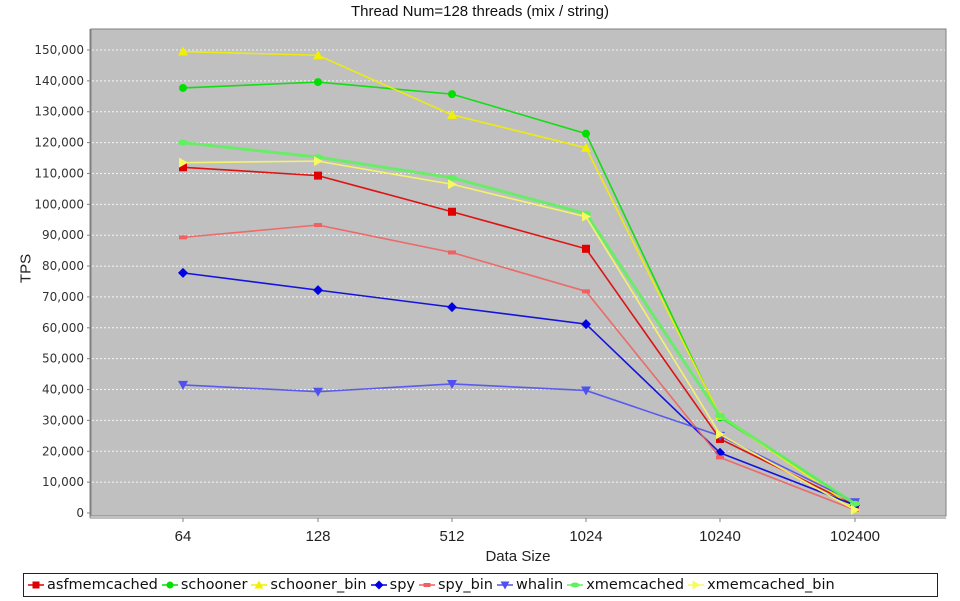  I want to click on legend-label: xmemcached, so click(635, 585).